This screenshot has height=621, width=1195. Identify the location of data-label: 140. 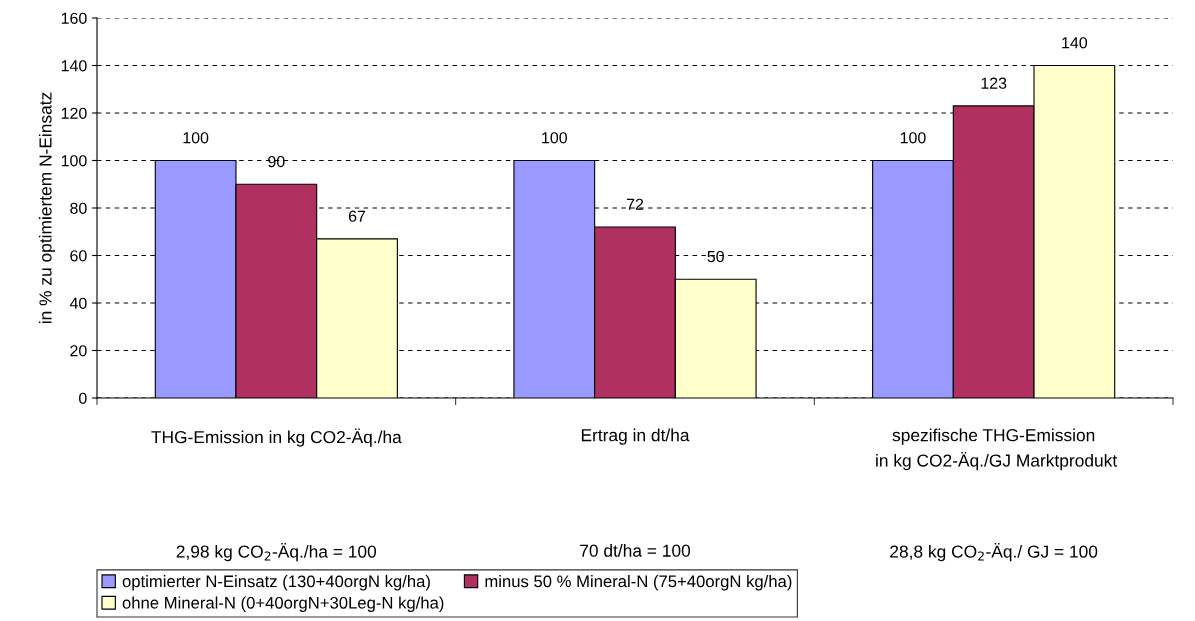
(1075, 43).